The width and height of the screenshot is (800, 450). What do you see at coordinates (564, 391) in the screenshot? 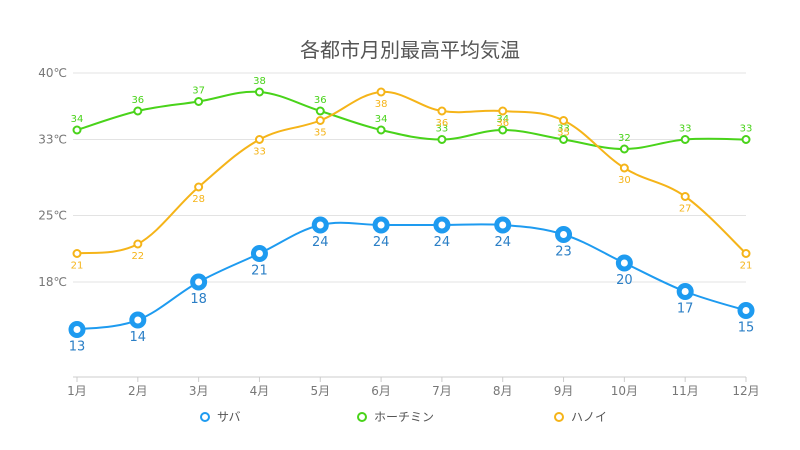
I see `x-tick-label: 9月` at bounding box center [564, 391].